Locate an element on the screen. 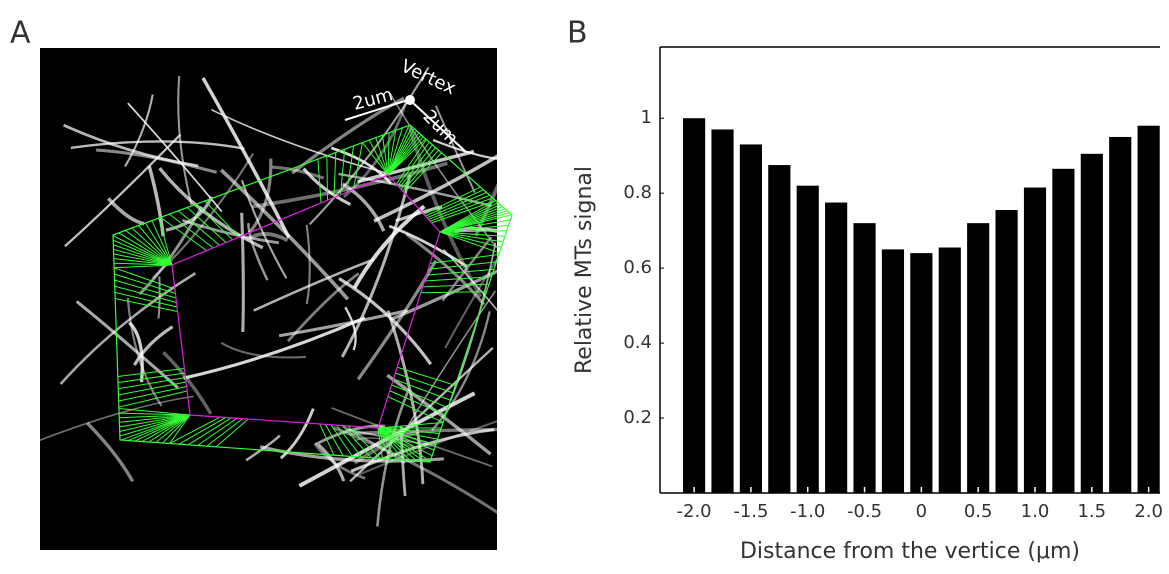 The width and height of the screenshot is (1169, 574). x-tick-label: 2.0 is located at coordinates (1148, 511).